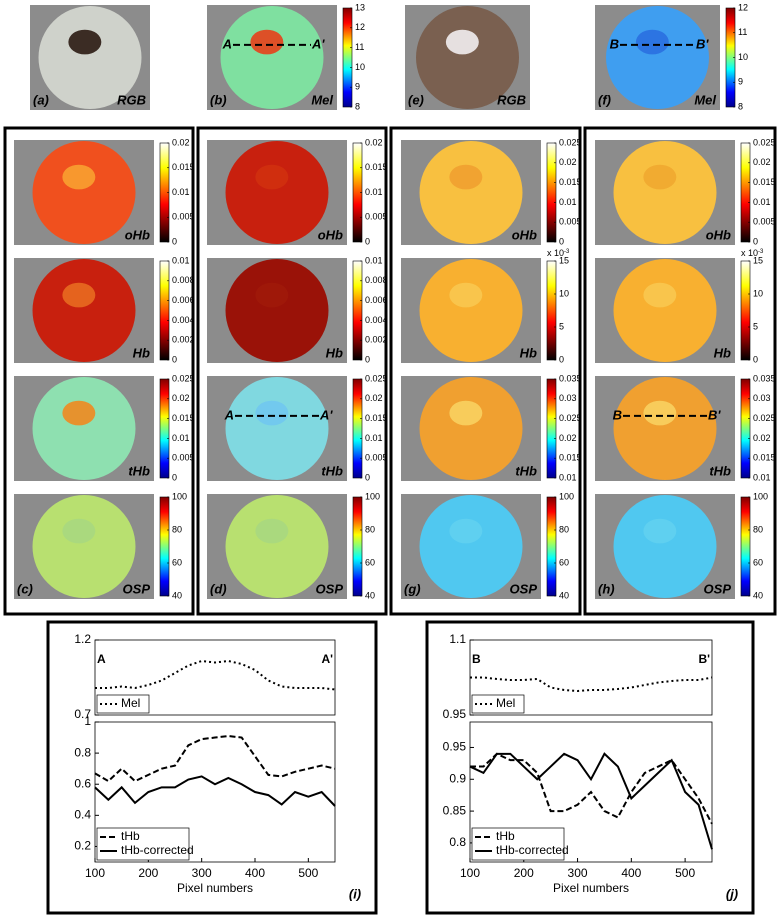 The width and height of the screenshot is (781, 924). Describe the element at coordinates (82, 752) in the screenshot. I see `y-tick-label: 0.8` at that location.